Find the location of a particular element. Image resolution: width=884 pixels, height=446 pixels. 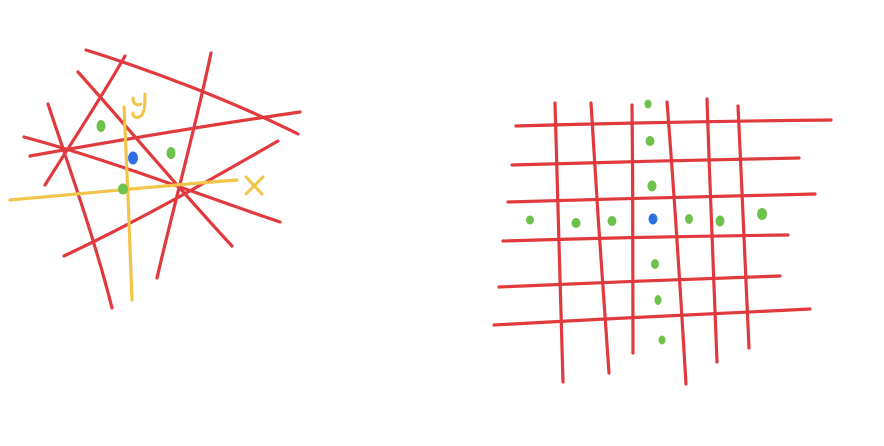

left-points is located at coordinates (136, 157).